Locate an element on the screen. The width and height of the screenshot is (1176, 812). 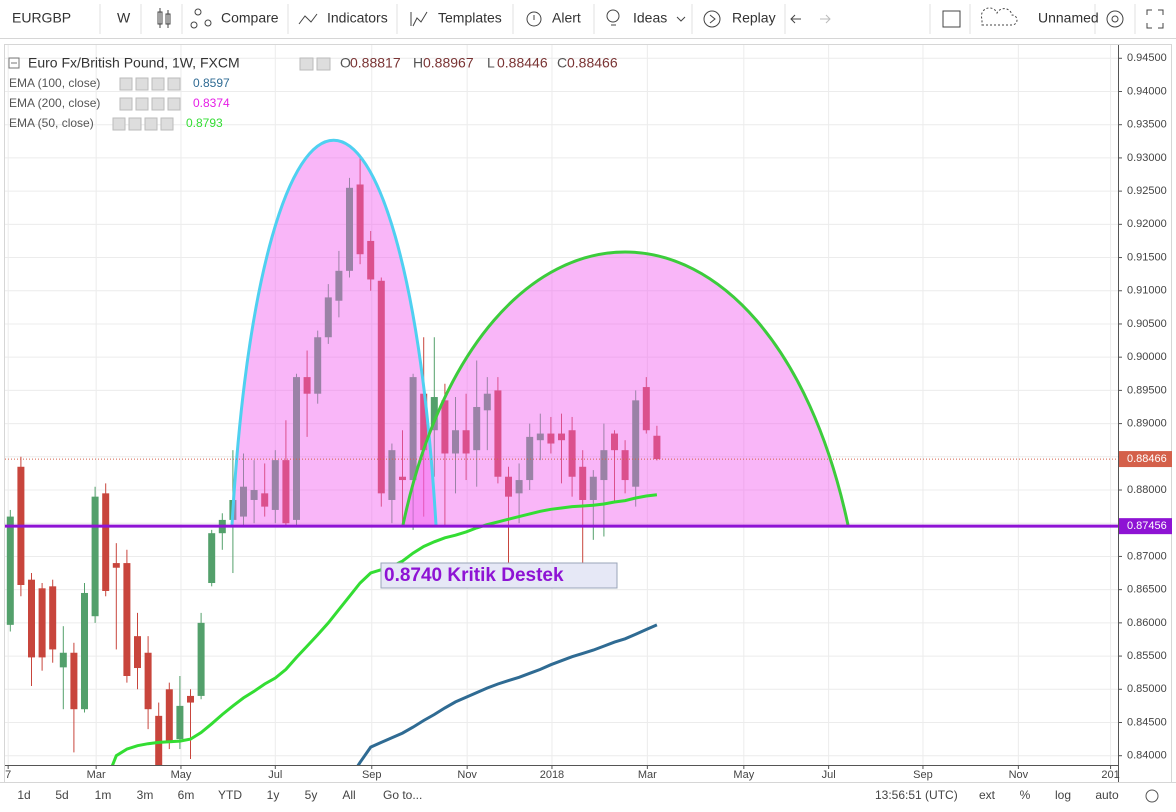
toolbar-separators is located at coordinates (617, 19).